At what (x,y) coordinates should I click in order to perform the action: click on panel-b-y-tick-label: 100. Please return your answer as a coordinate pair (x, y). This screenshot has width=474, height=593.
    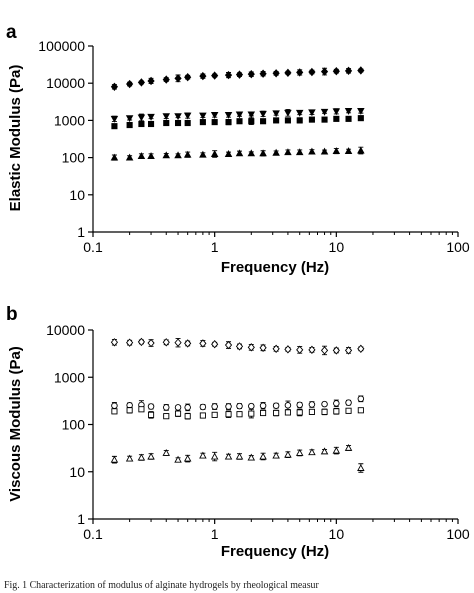
    Looking at the image, I should click on (74, 425).